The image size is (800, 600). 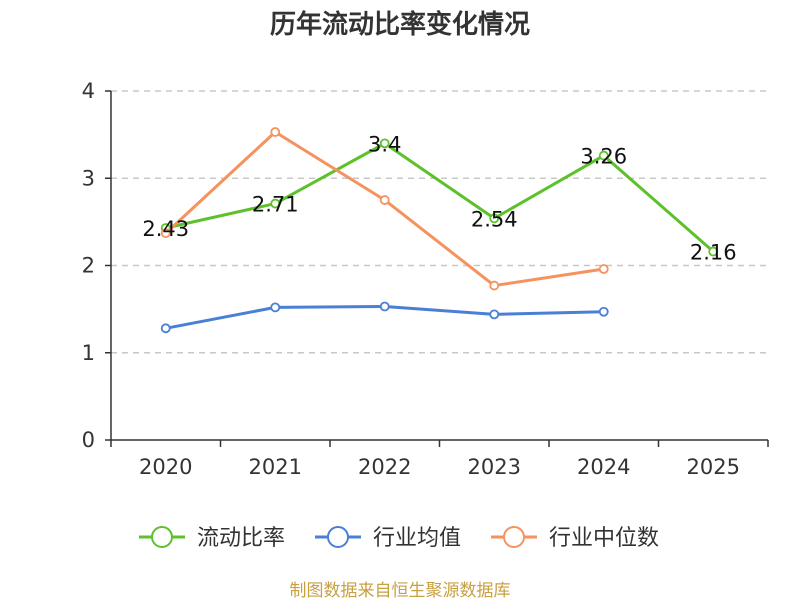 What do you see at coordinates (275, 467) in the screenshot?
I see `x-tick-label-2021: 2021` at bounding box center [275, 467].